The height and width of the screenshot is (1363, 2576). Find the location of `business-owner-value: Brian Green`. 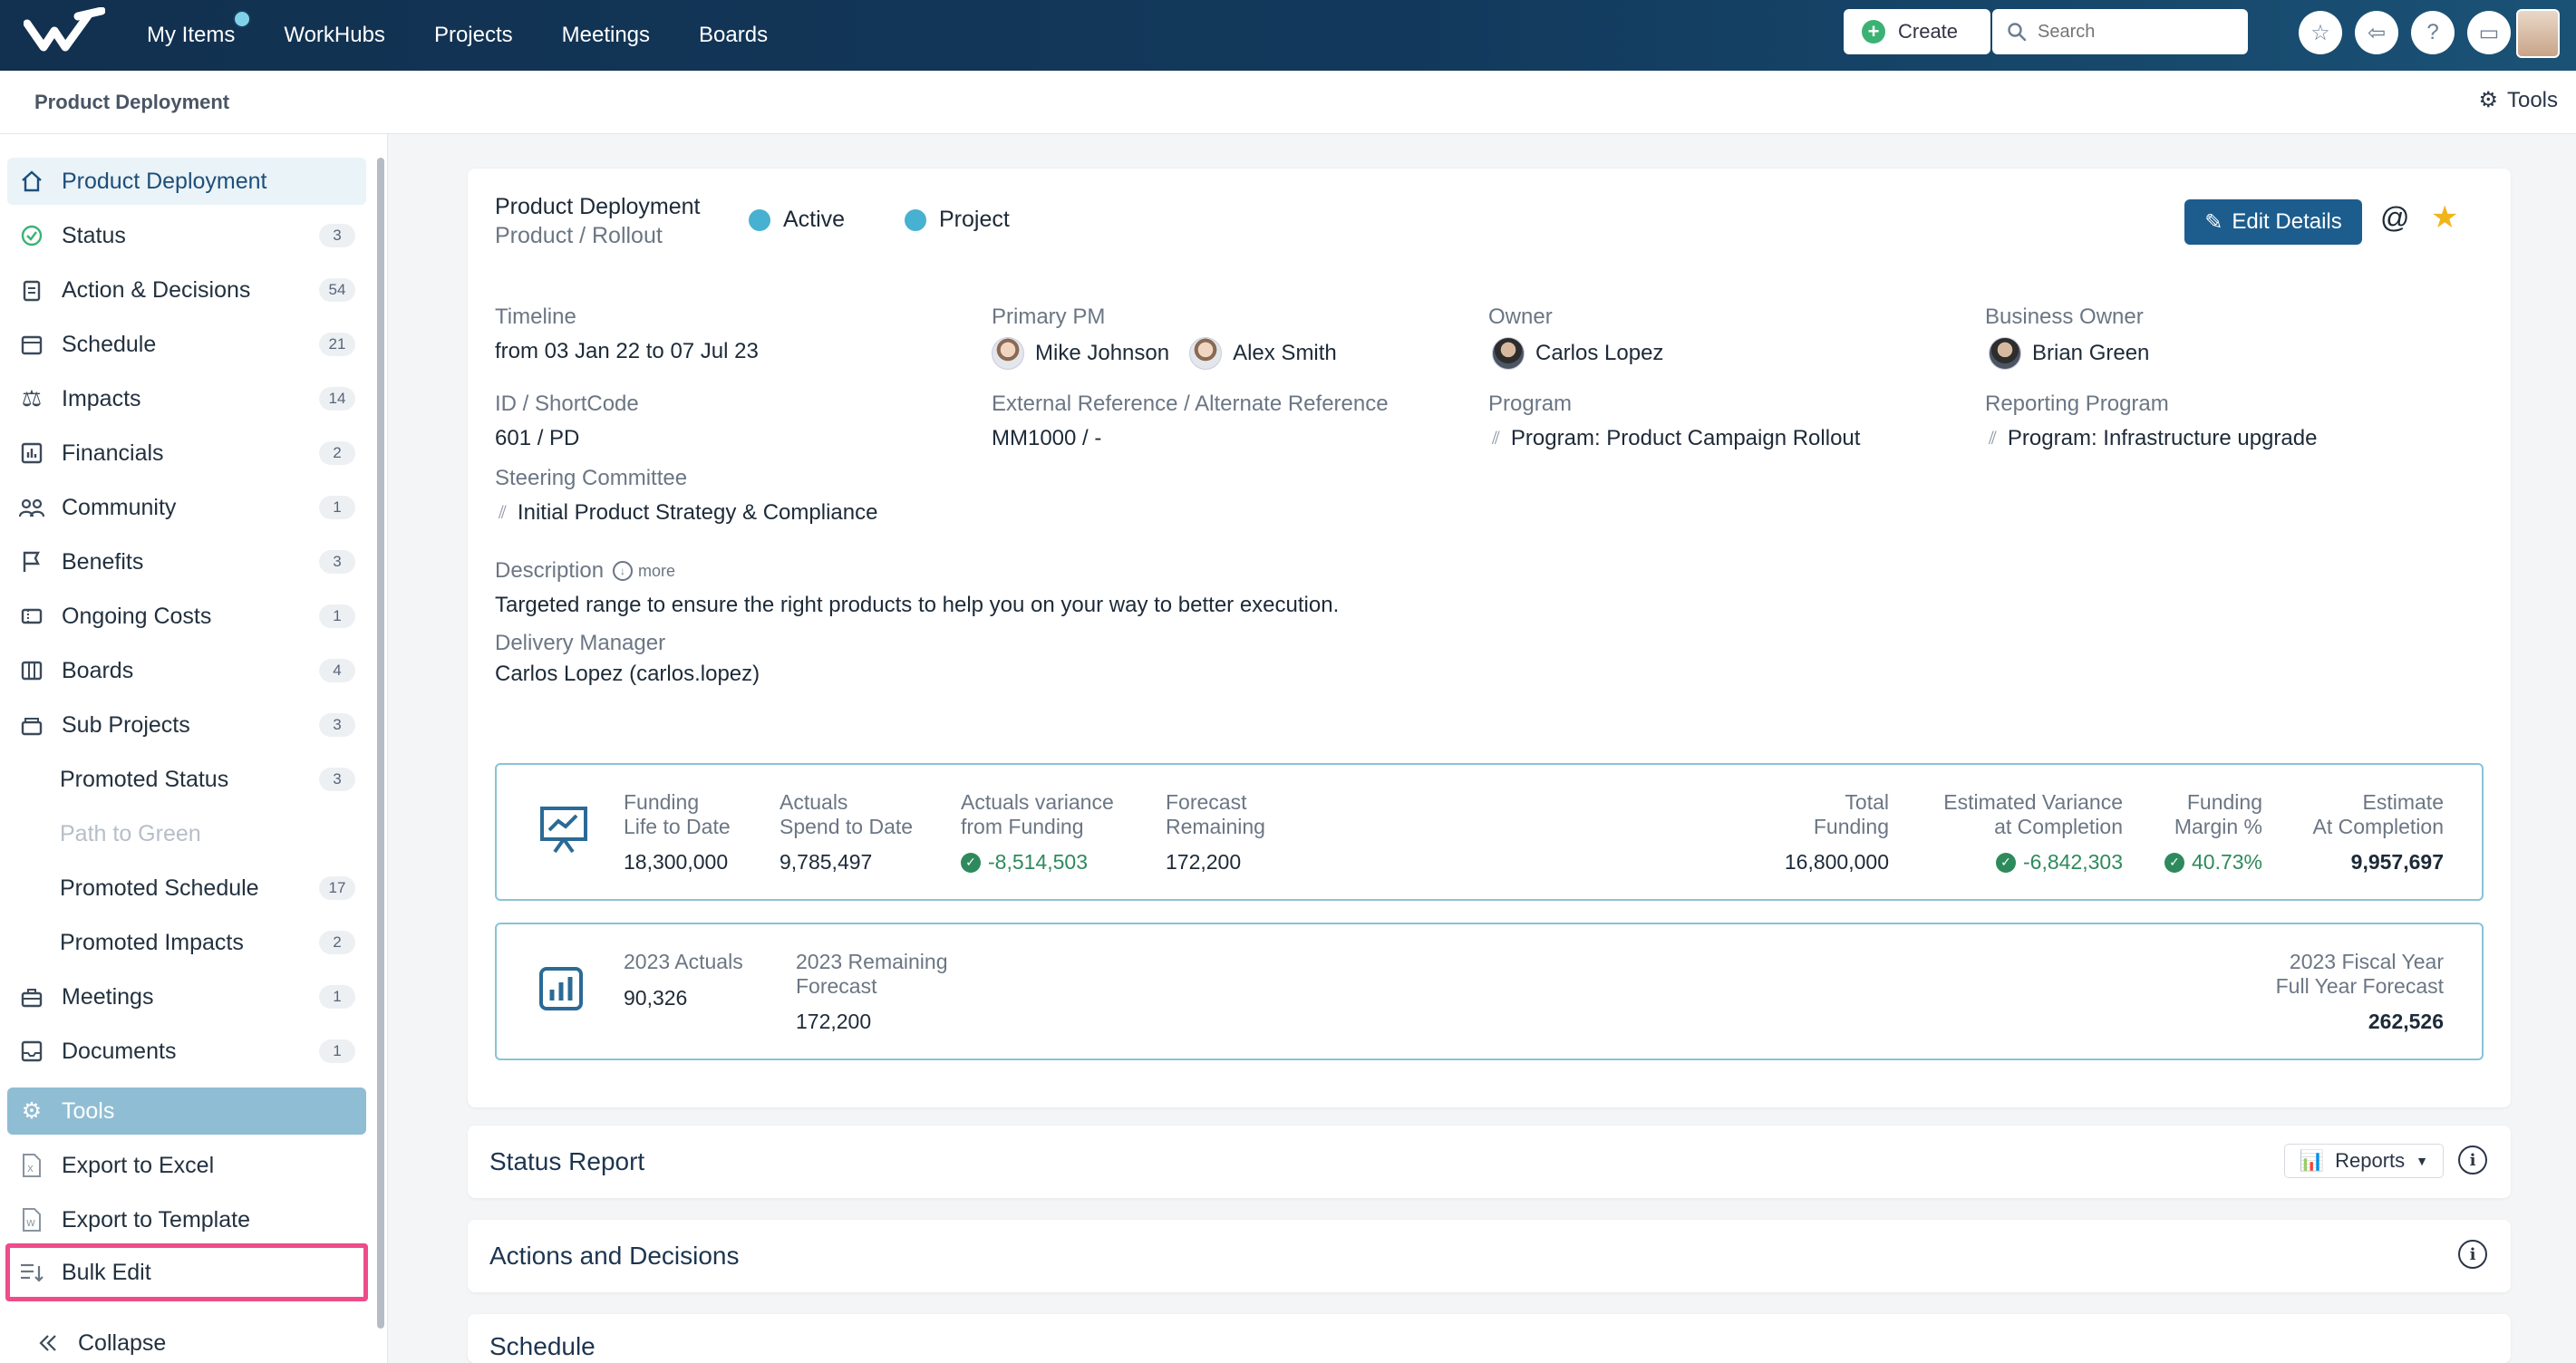

business-owner-value: Brian Green is located at coordinates (2069, 353).